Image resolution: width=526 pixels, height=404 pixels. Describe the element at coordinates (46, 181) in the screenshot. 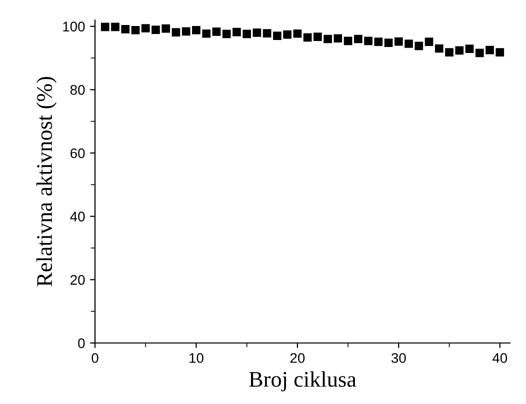

I see `y-axis-title: Relativna aktivnost (%)` at that location.